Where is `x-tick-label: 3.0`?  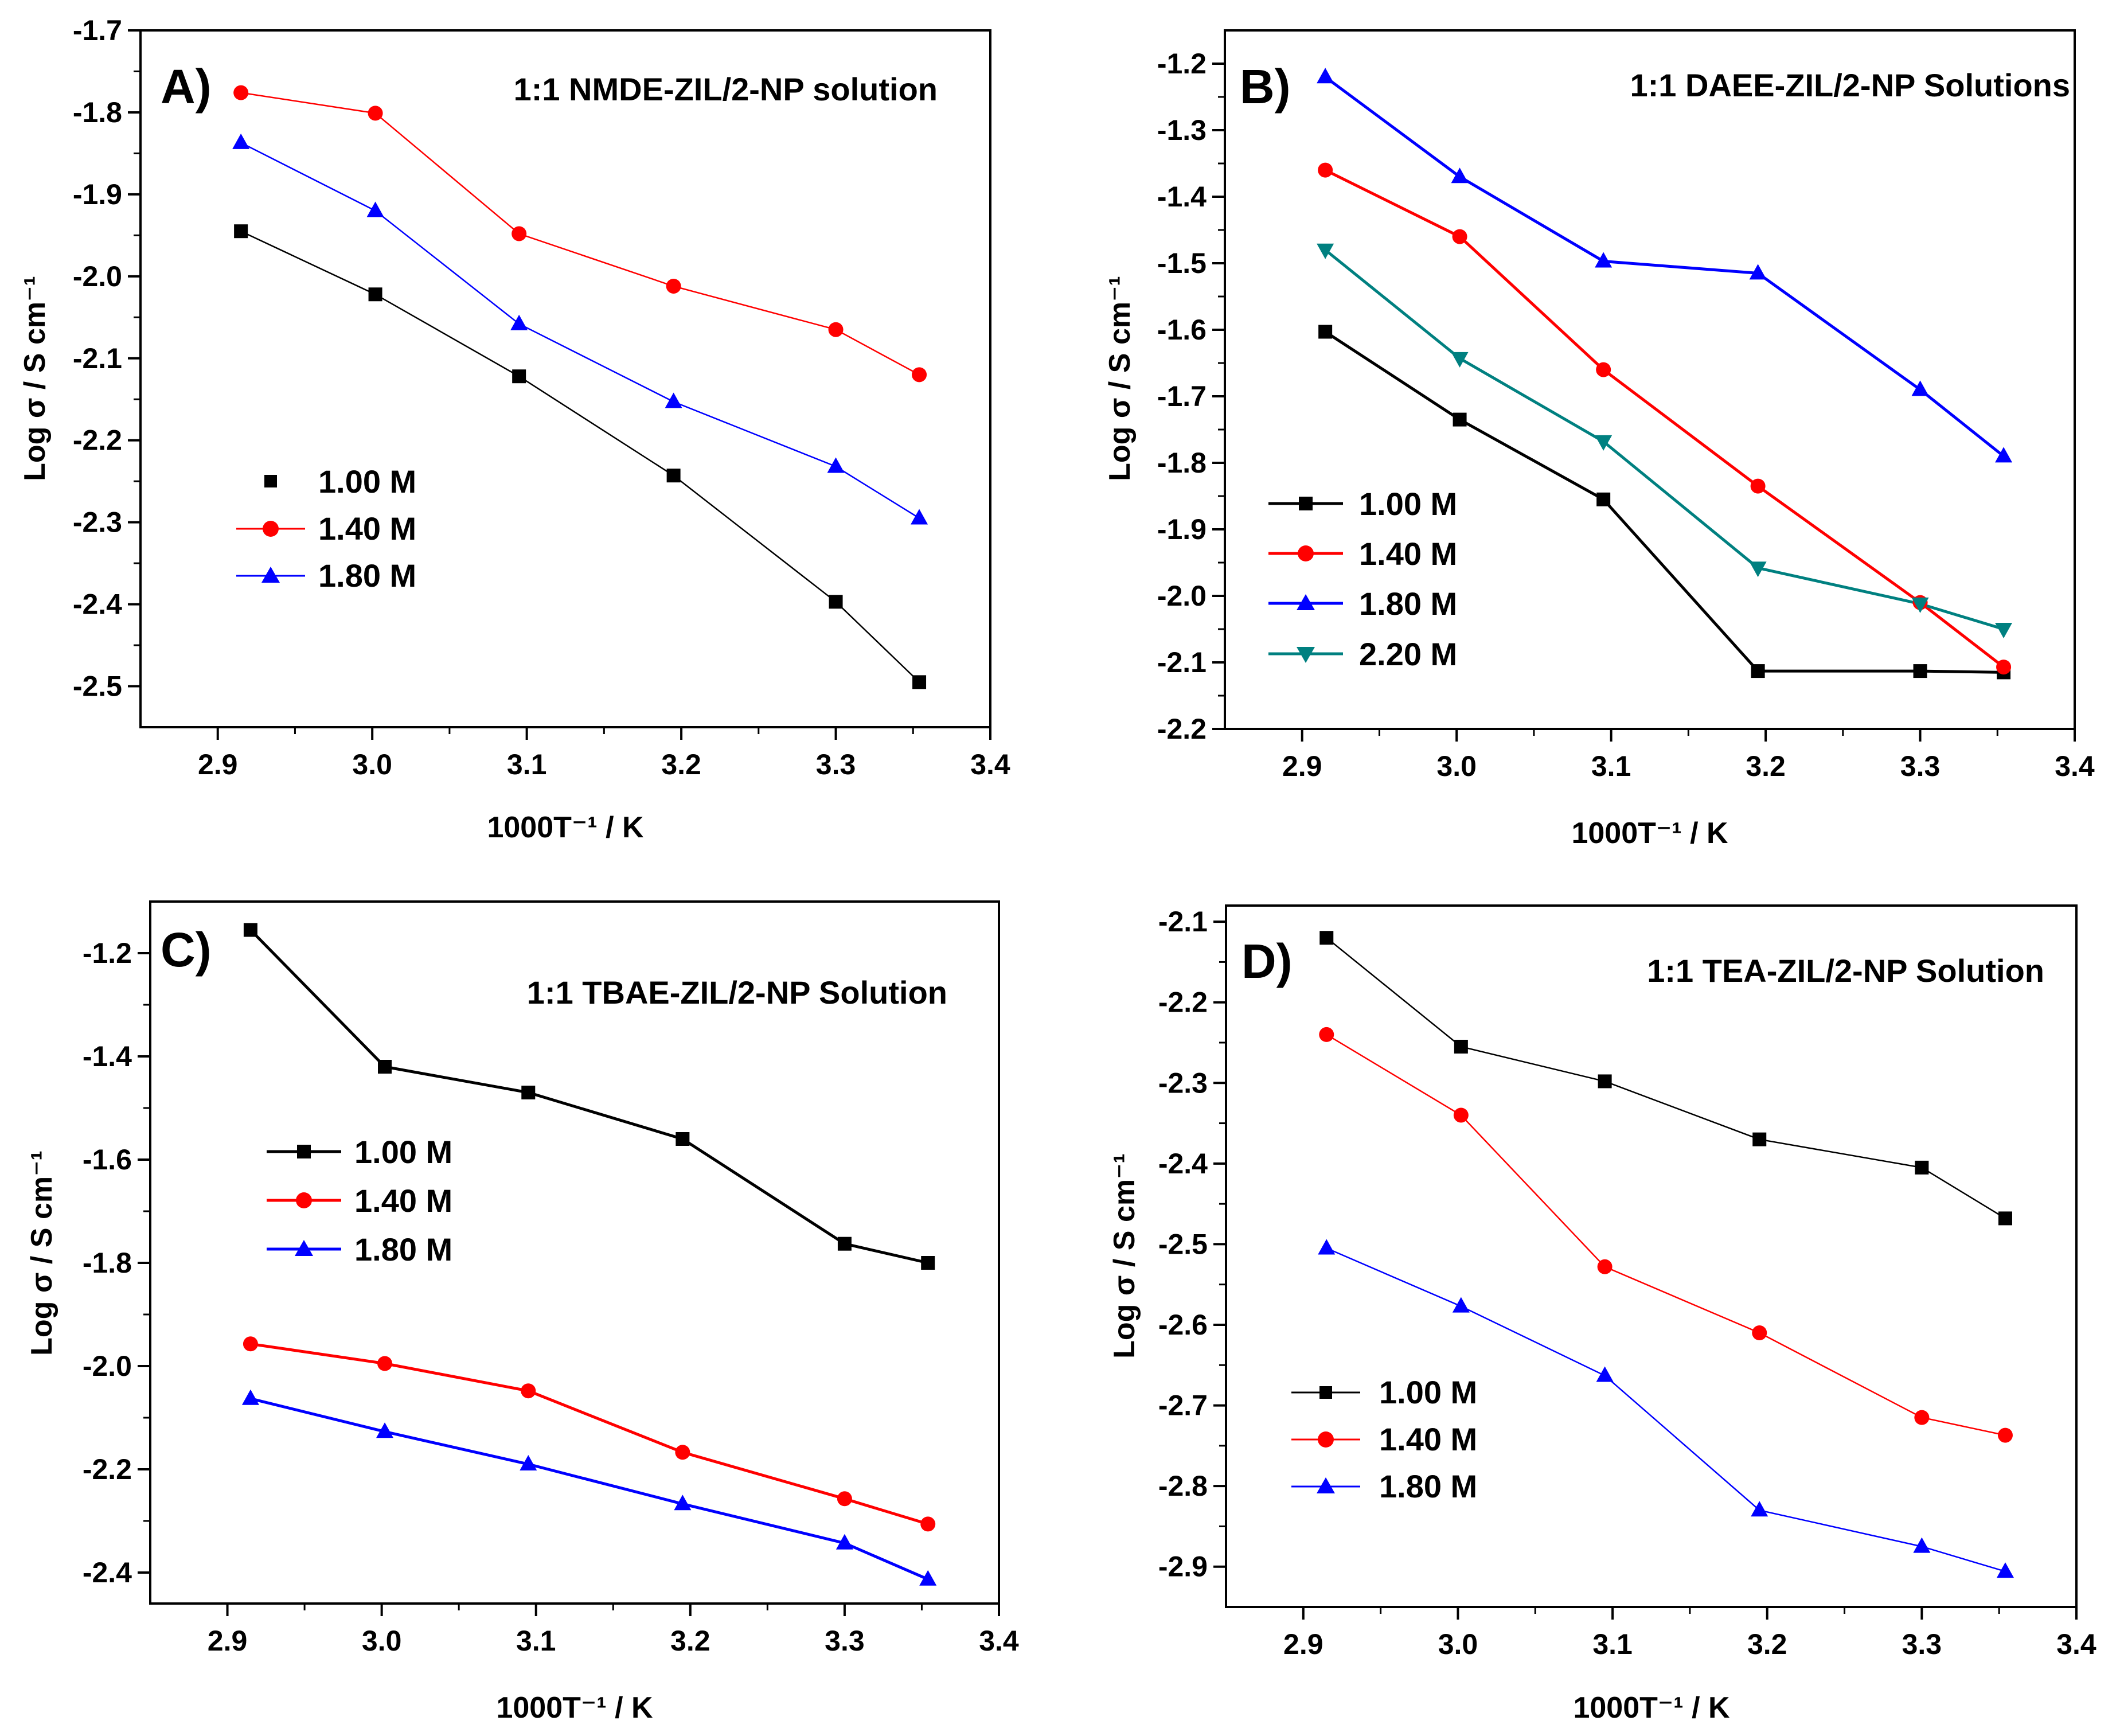
x-tick-label: 3.0 is located at coordinates (1458, 1644).